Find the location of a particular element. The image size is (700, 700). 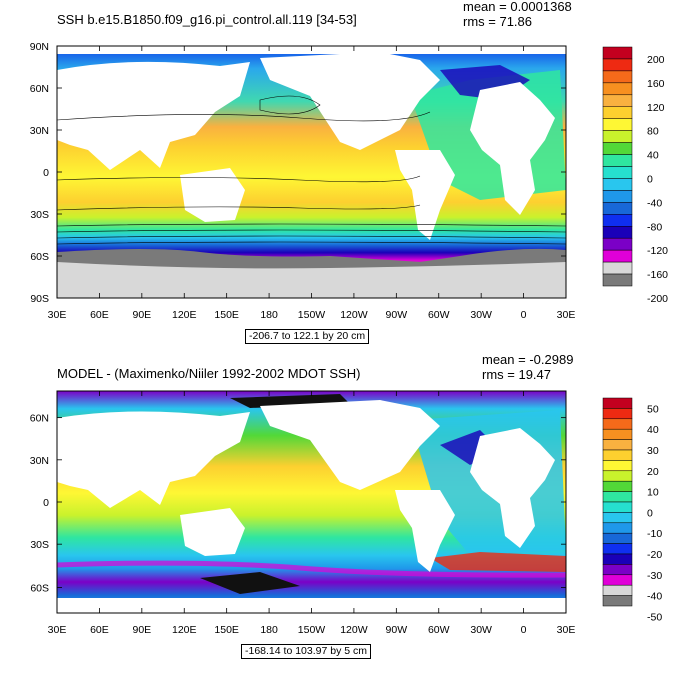

colorbar-label: 20 is located at coordinates (653, 472).